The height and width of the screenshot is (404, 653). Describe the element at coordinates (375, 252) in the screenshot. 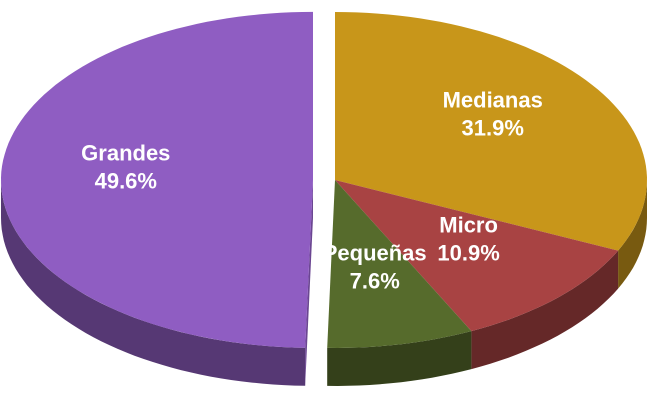

I see `slice-label: Pequeñas` at that location.